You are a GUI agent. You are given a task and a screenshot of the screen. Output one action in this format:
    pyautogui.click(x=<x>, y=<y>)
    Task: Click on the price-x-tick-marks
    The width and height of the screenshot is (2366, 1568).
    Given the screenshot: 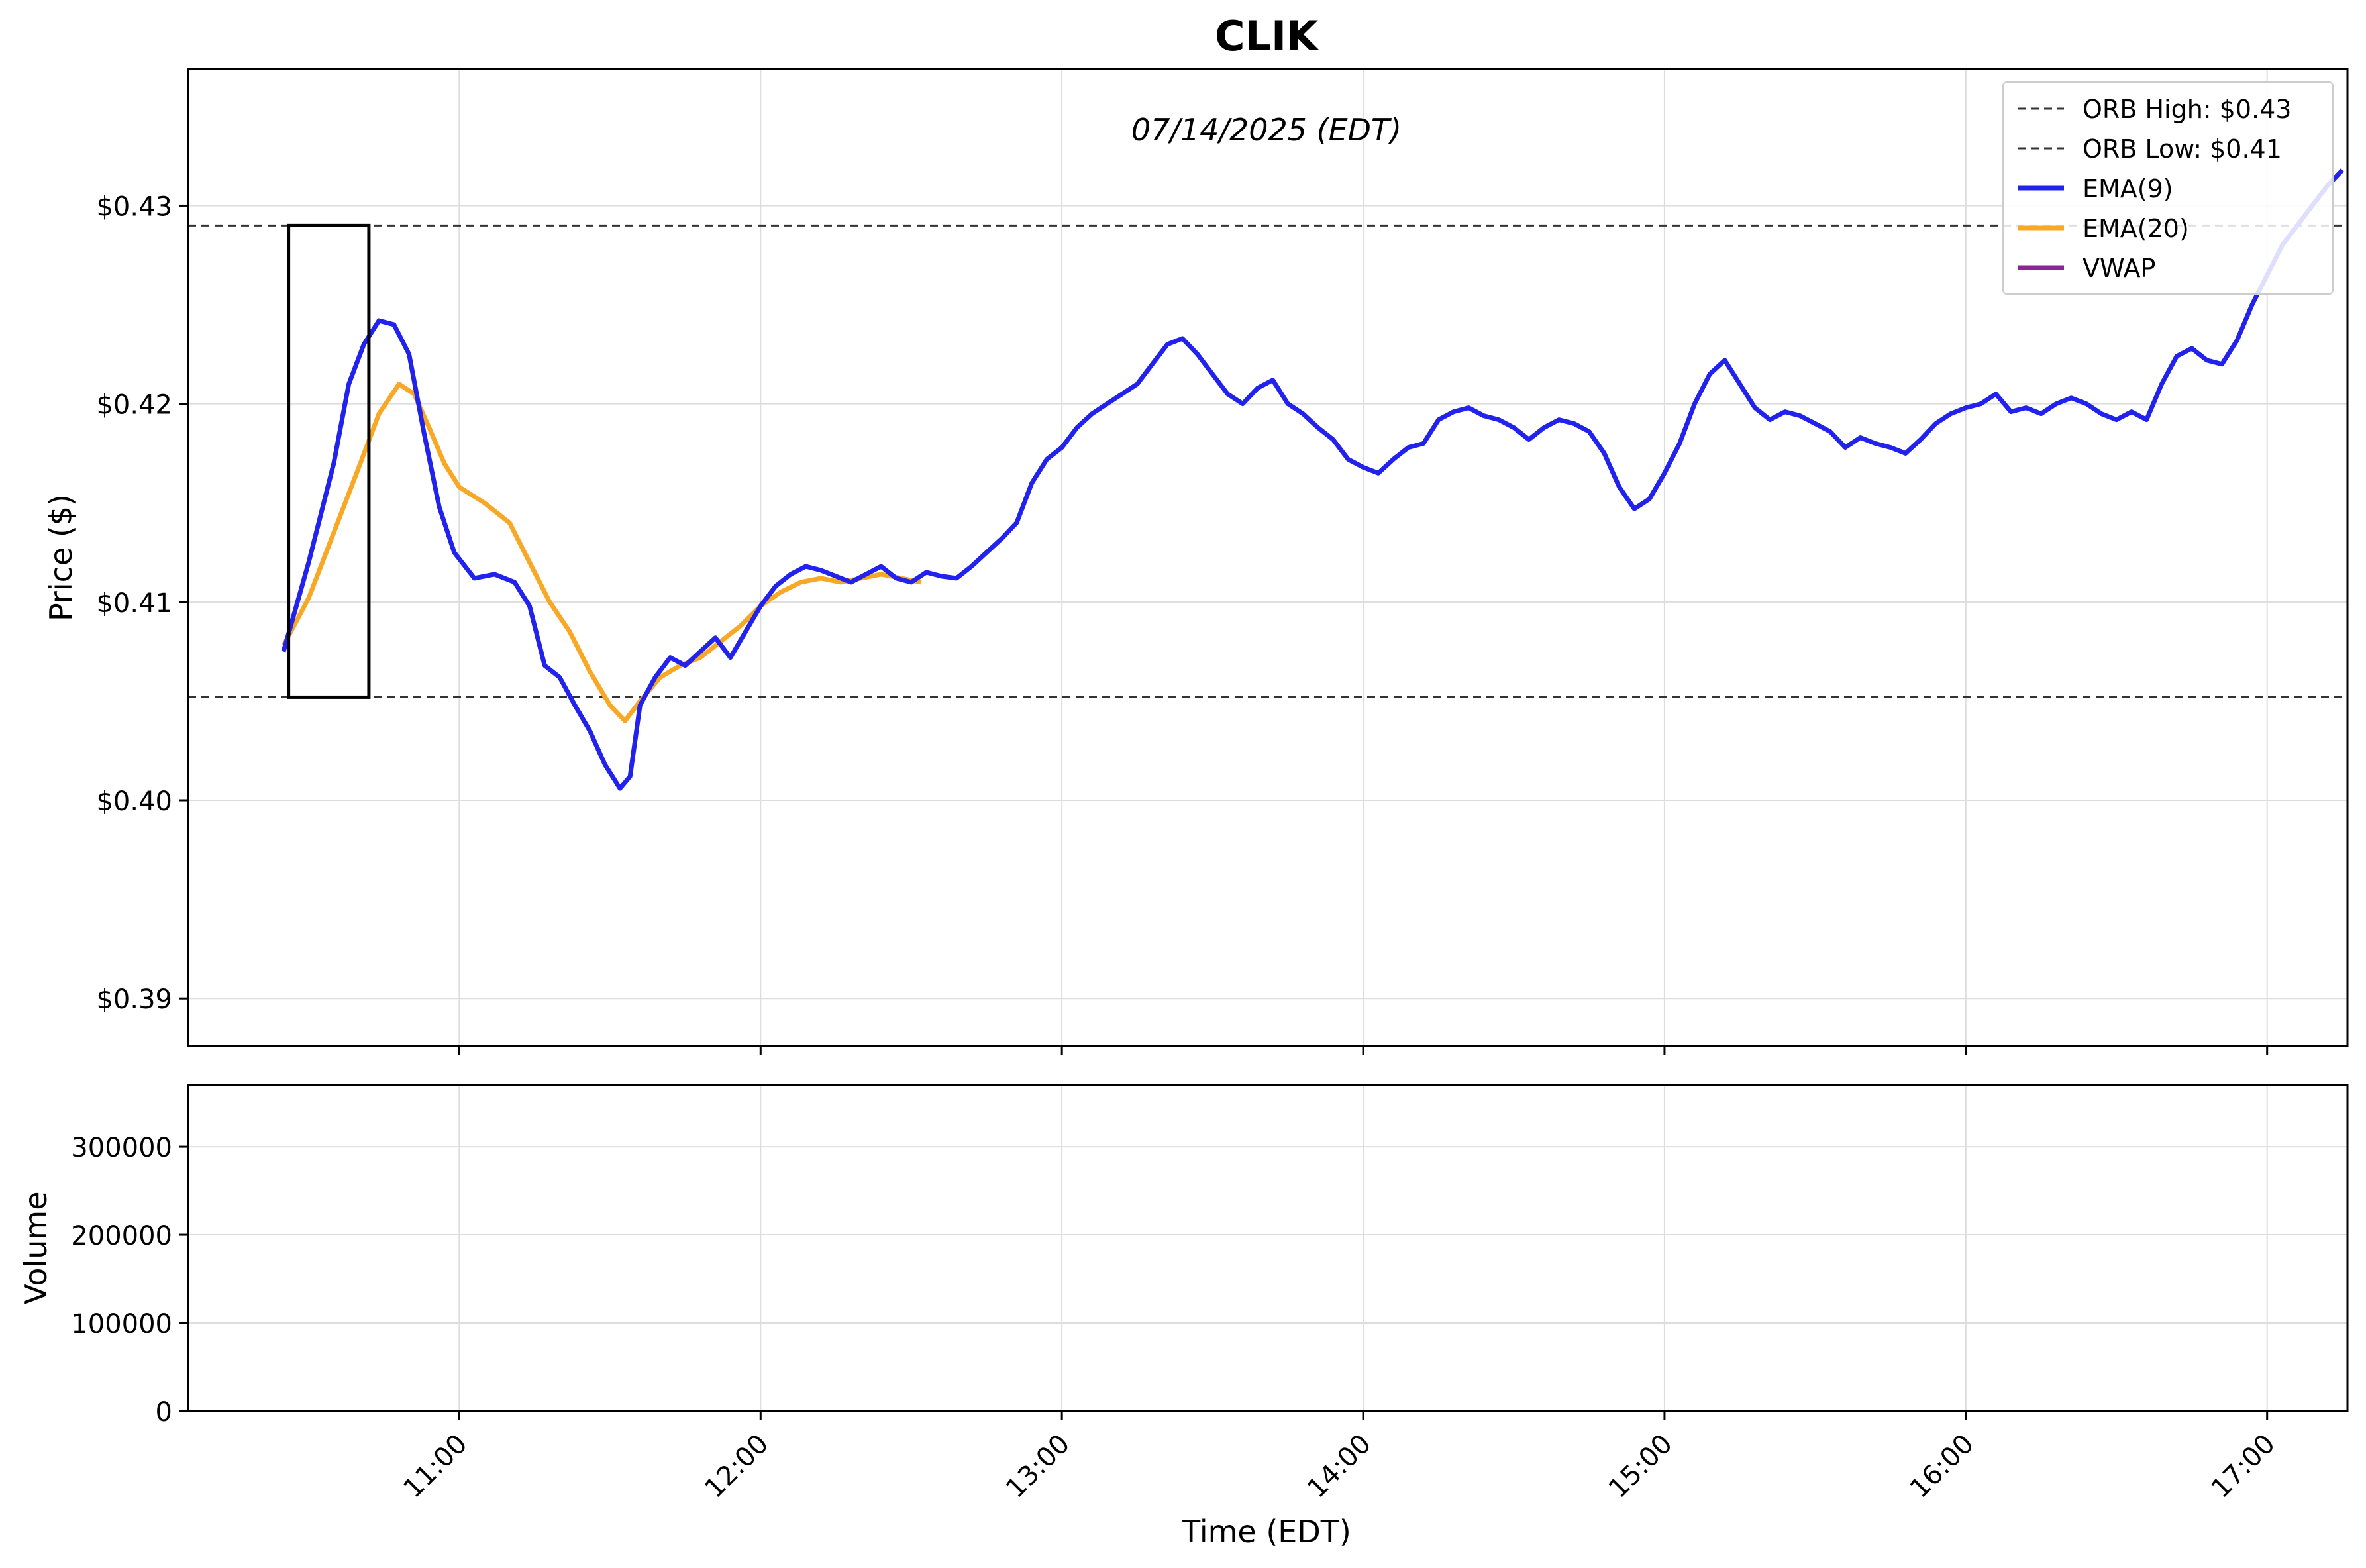 What is the action you would take?
    pyautogui.click(x=1363, y=1050)
    